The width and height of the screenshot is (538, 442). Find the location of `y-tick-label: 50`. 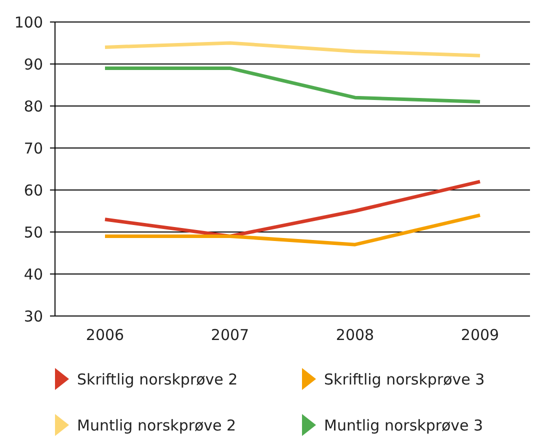

y-tick-label: 50 is located at coordinates (33, 232).